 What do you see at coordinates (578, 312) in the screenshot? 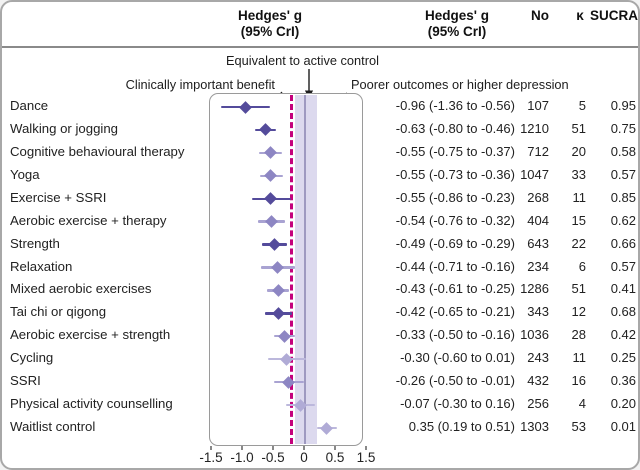
I see `k-value: 12` at bounding box center [578, 312].